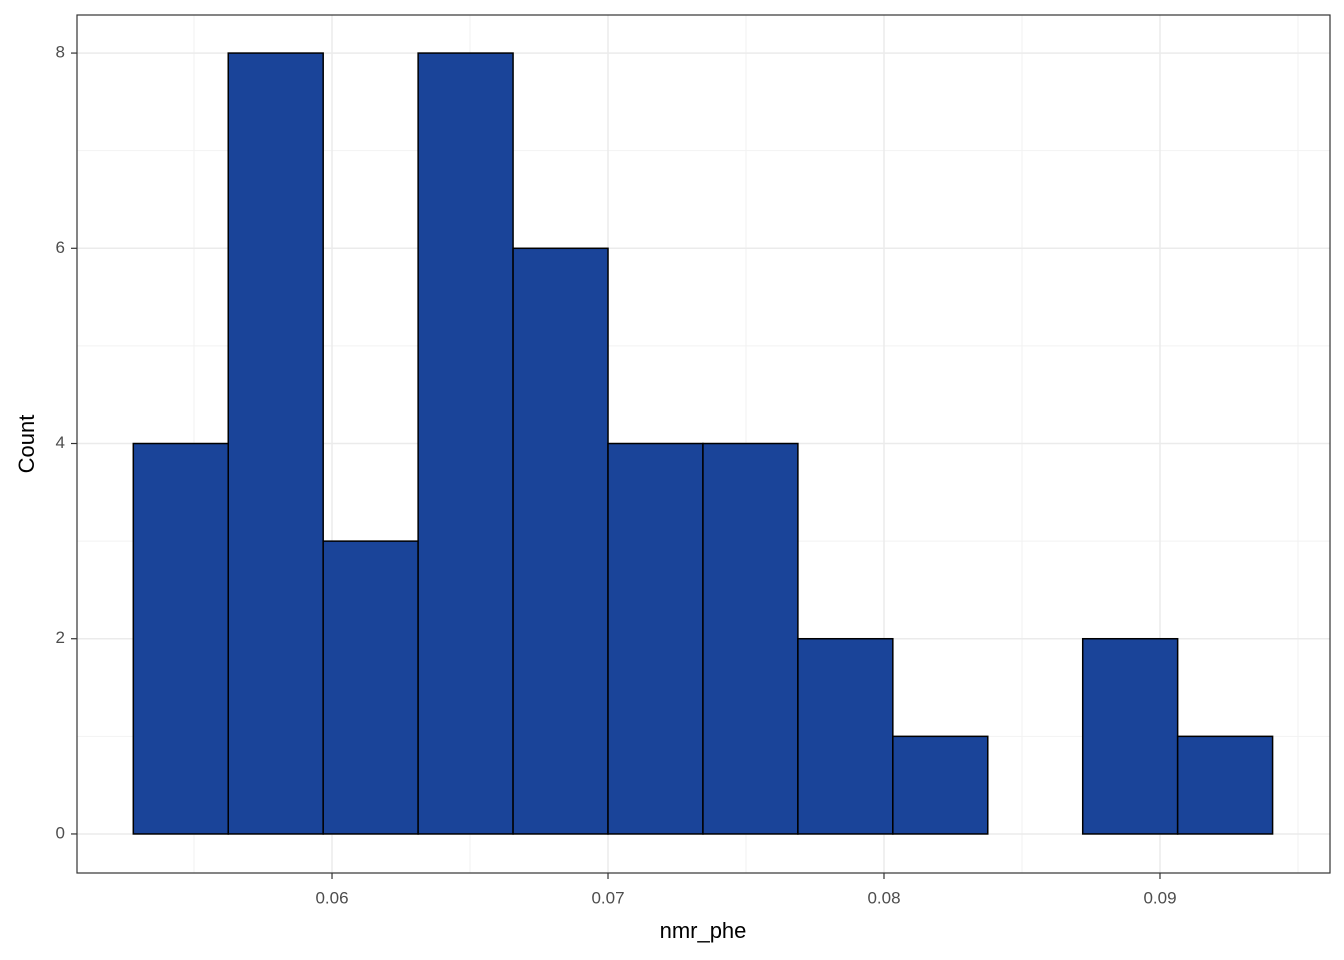  I want to click on y-tick-label: 2, so click(60, 637).